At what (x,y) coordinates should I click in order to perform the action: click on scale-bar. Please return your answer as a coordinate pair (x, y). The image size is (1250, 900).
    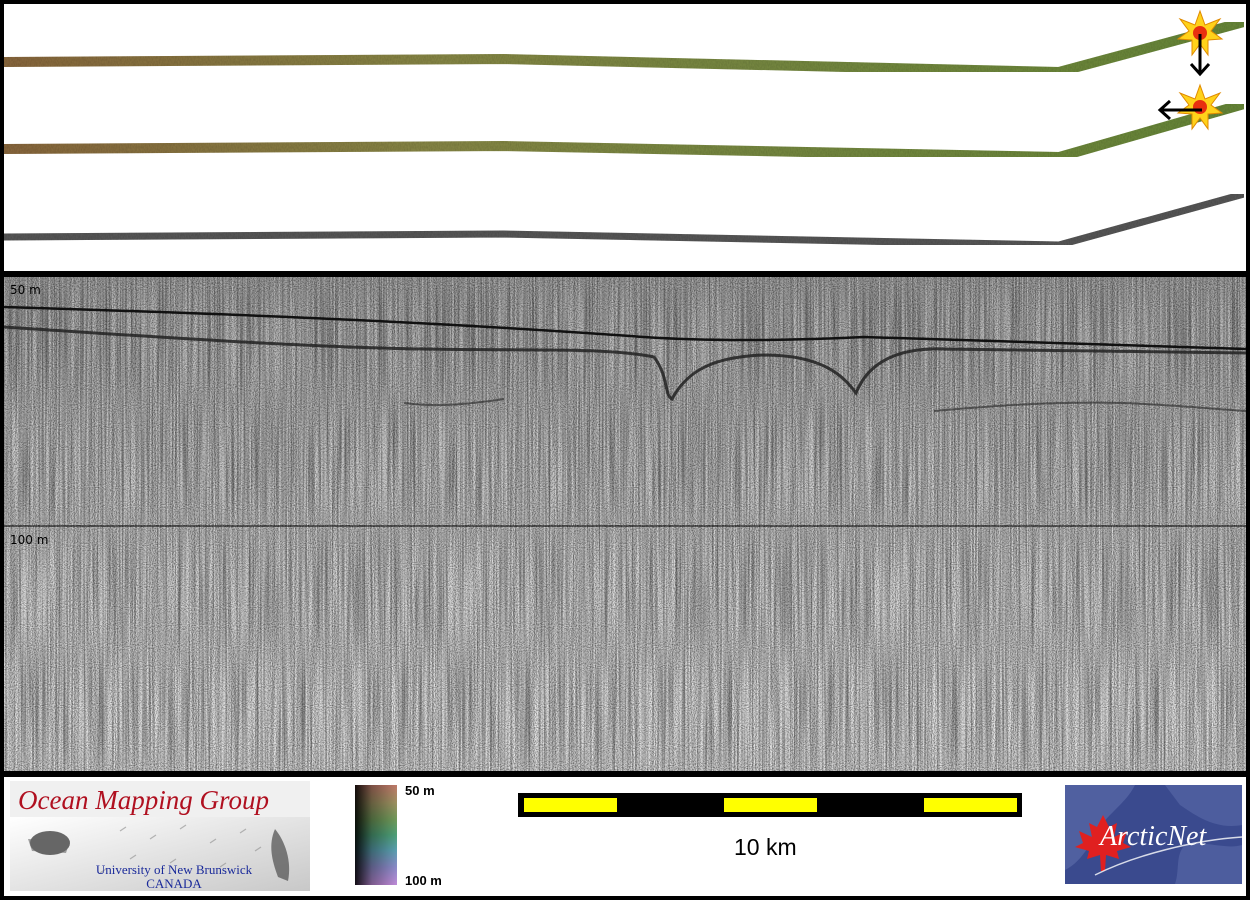
    Looking at the image, I should click on (770, 805).